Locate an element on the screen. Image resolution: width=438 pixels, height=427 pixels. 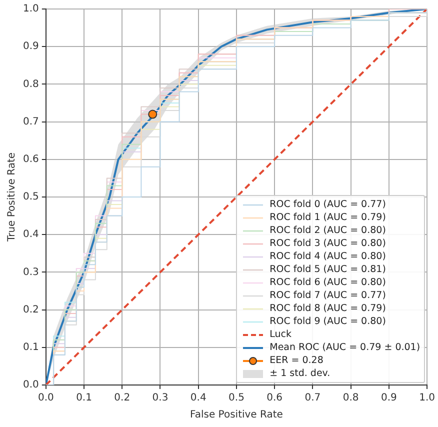
legend-label: ROC fold 5 (AUC = 0.81) is located at coordinates (328, 269).